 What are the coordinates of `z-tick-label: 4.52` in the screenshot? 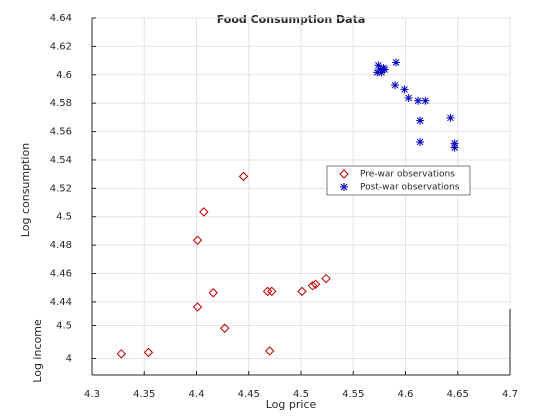 It's located at (61, 188).